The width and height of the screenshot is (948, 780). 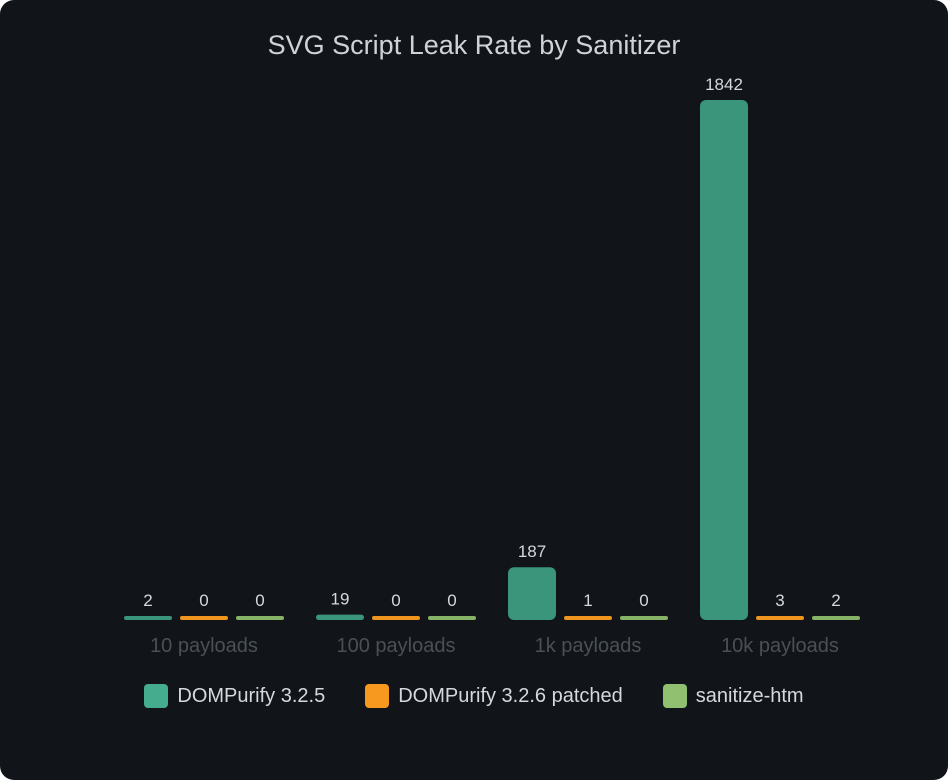 I want to click on x-tick-label: 10 payloads, so click(x=204, y=646).